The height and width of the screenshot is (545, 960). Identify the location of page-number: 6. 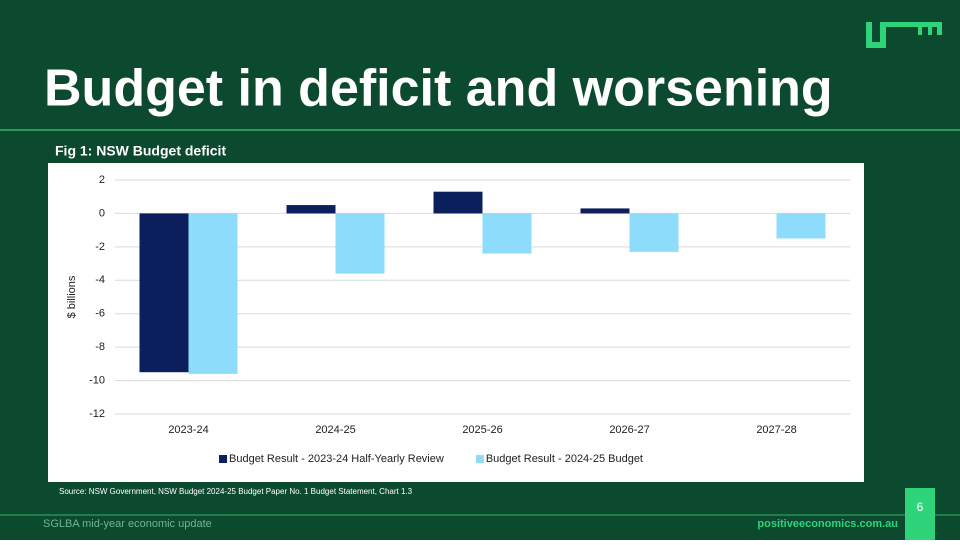
(920, 507).